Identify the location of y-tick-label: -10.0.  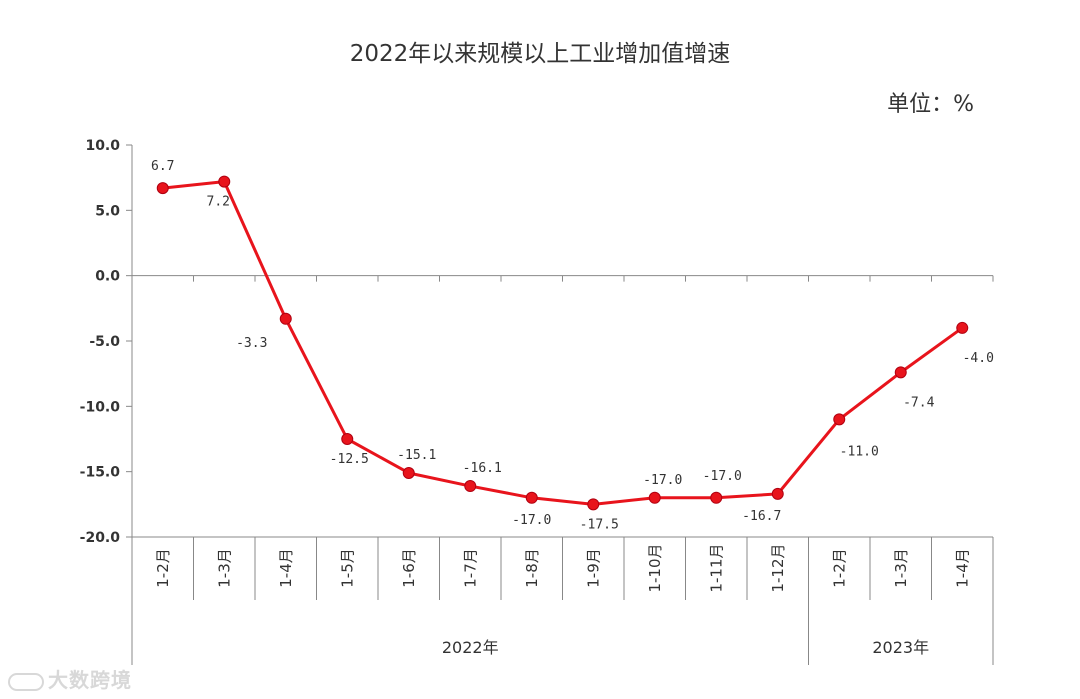
(100, 407).